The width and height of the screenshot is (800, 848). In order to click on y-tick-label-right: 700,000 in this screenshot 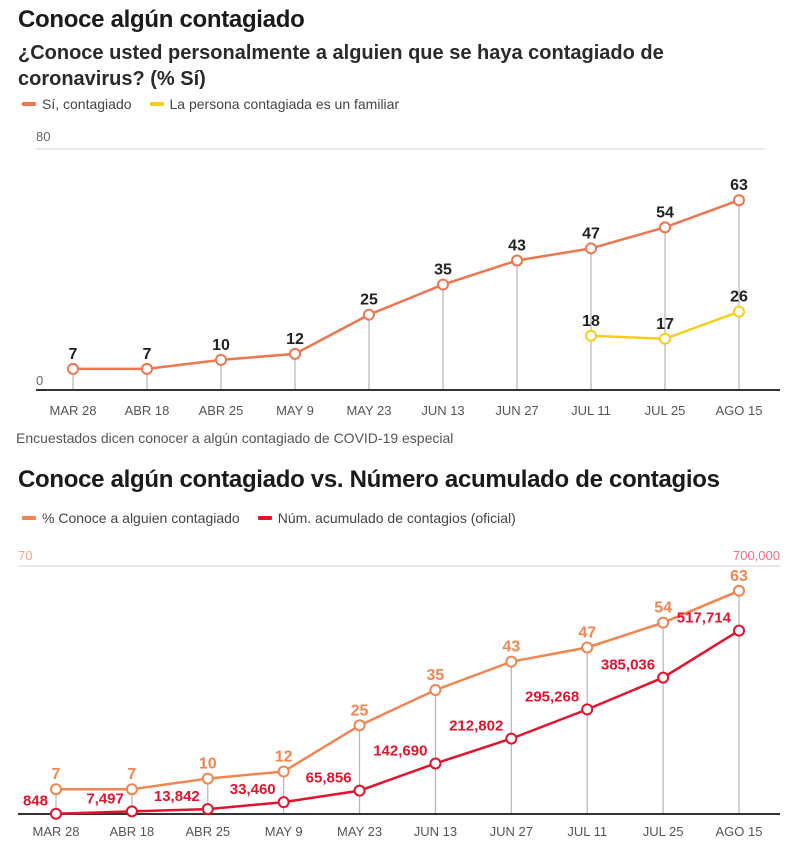, I will do `click(756, 555)`.